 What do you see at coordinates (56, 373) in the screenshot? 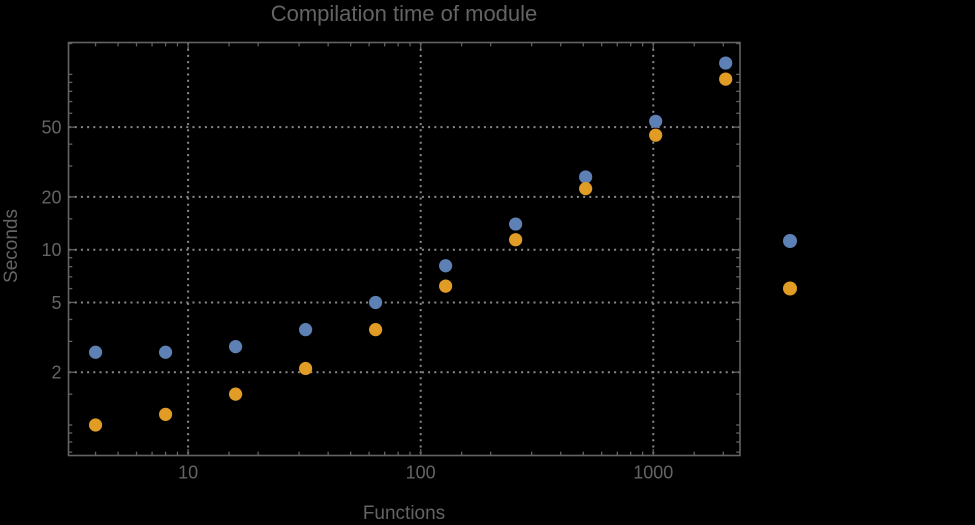
I see `y-tick-label: 2` at bounding box center [56, 373].